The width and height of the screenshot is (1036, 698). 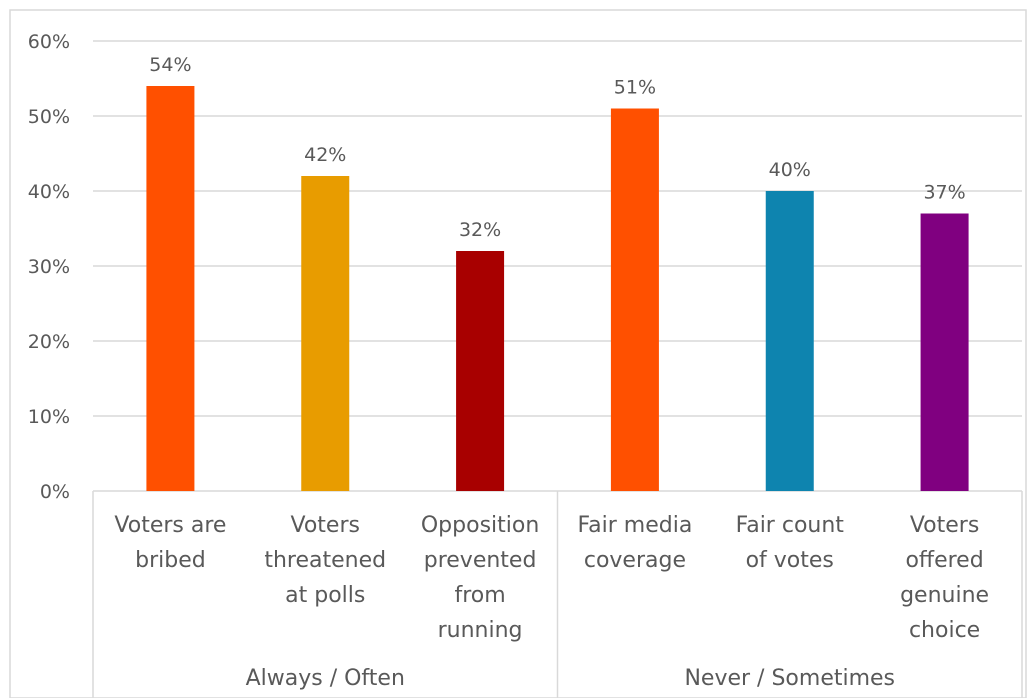 What do you see at coordinates (944, 193) in the screenshot?
I see `data-label: 37%` at bounding box center [944, 193].